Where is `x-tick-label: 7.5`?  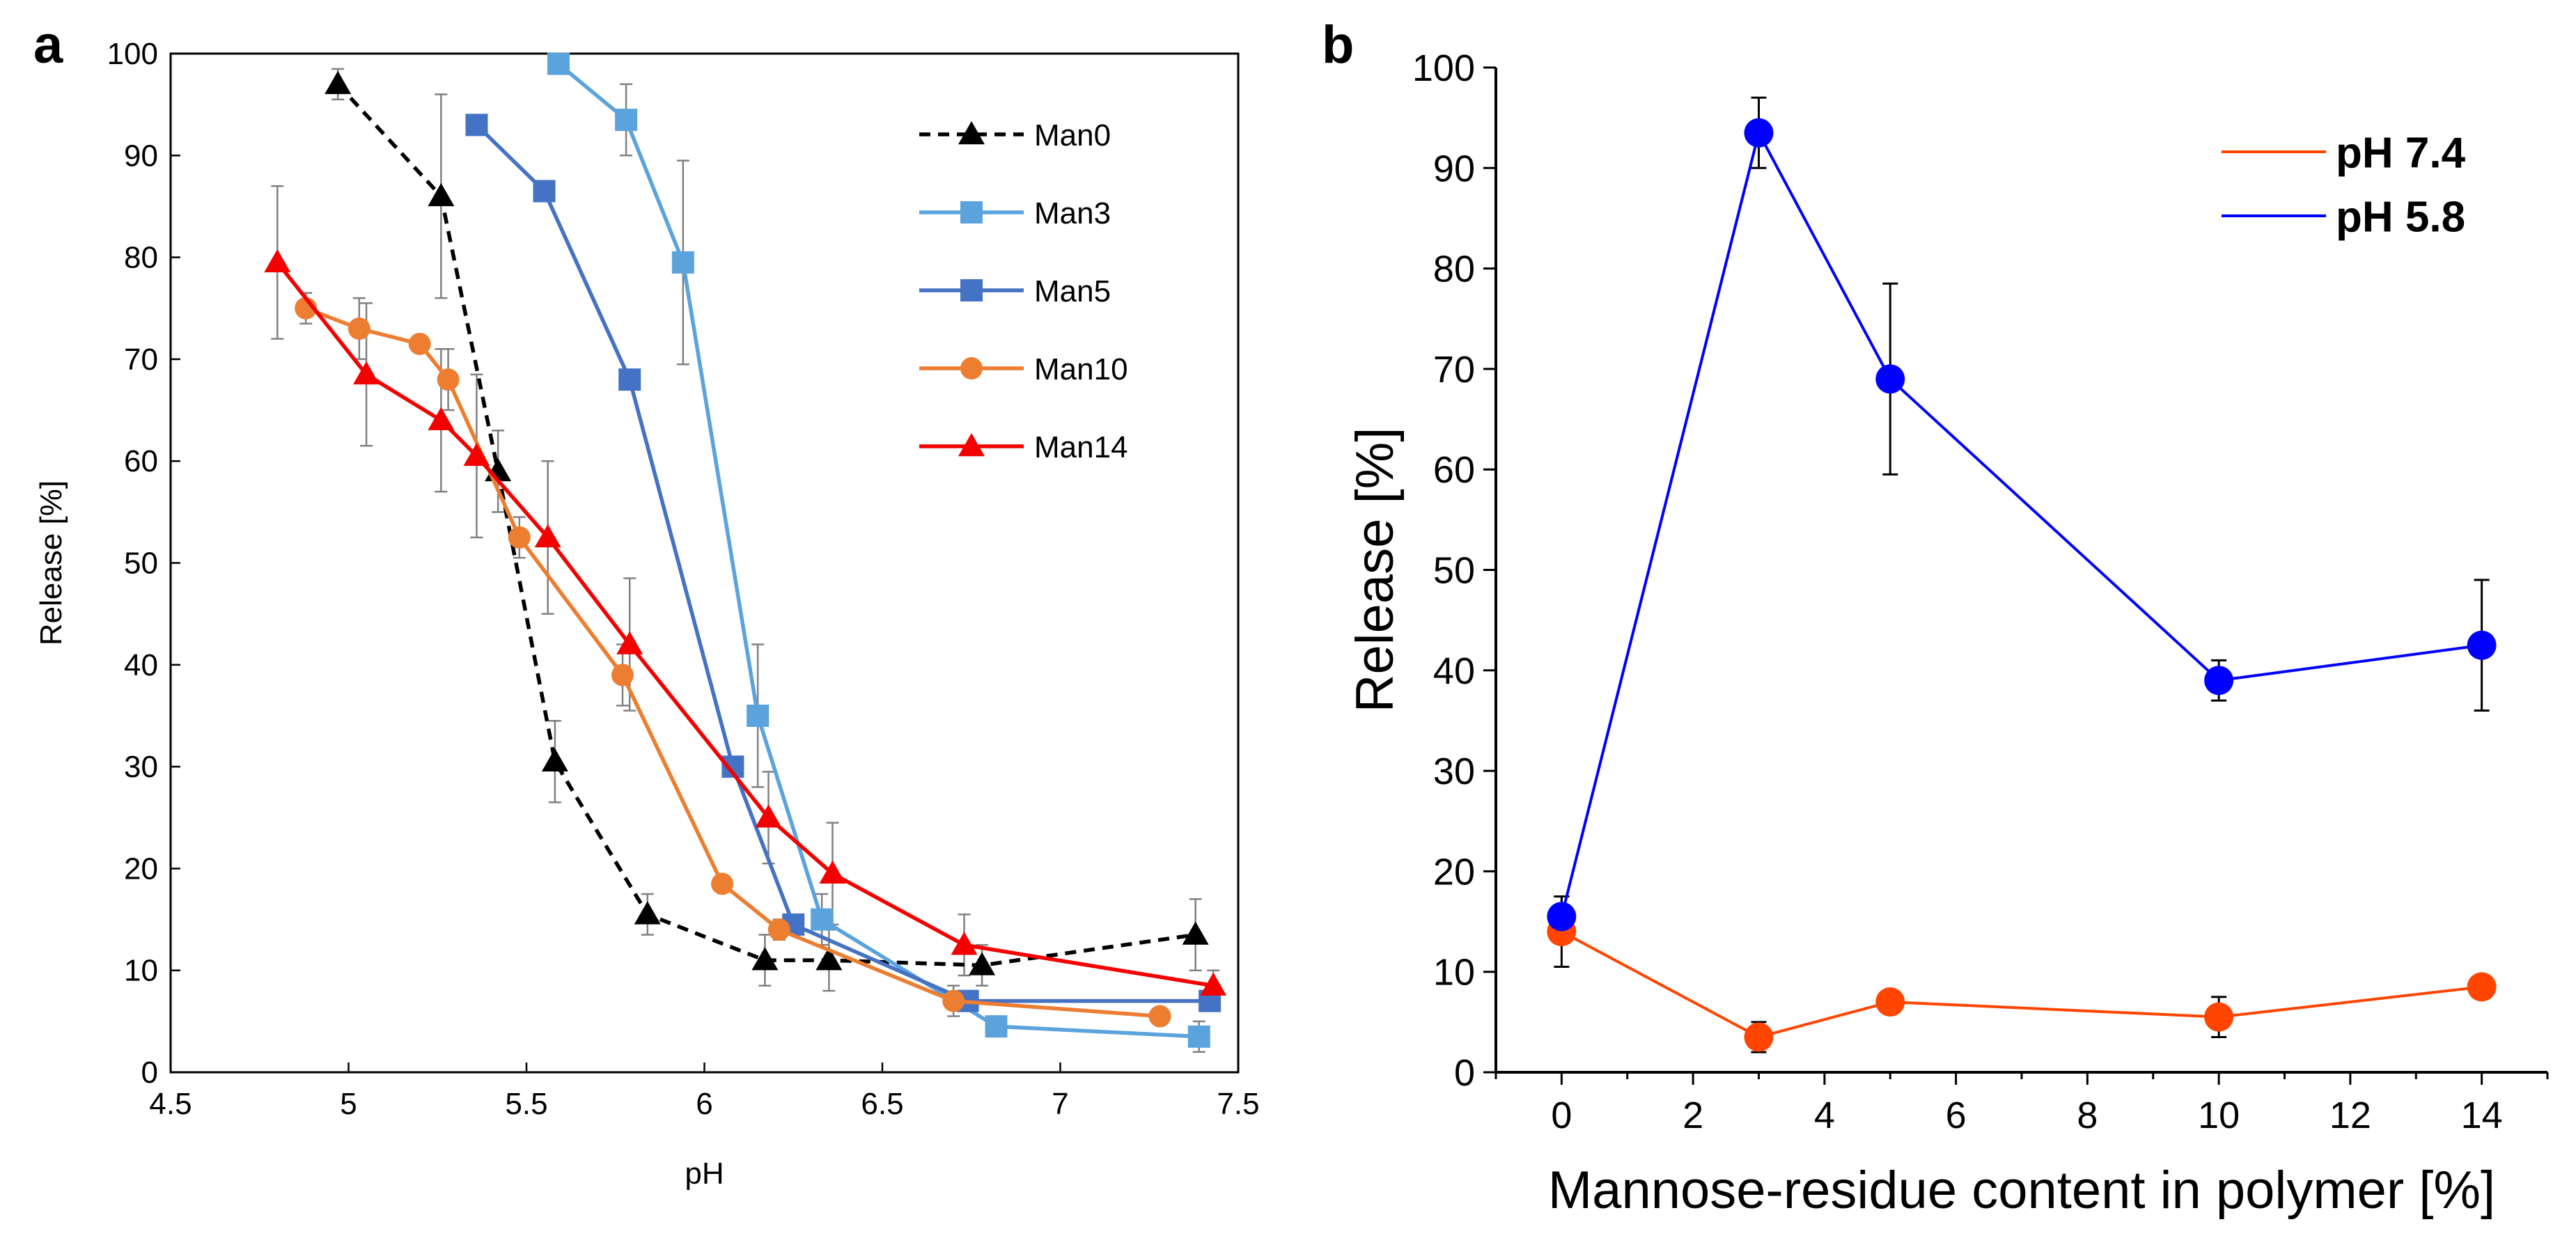 x-tick-label: 7.5 is located at coordinates (1238, 1104).